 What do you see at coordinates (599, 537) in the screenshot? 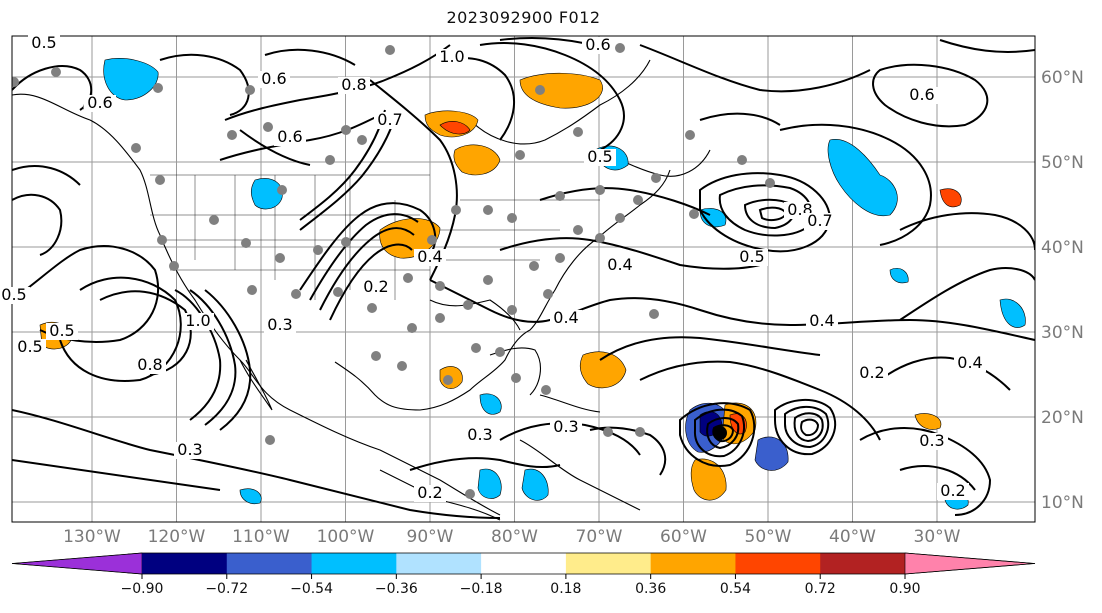
I see `longitude-label: 70°W` at bounding box center [599, 537].